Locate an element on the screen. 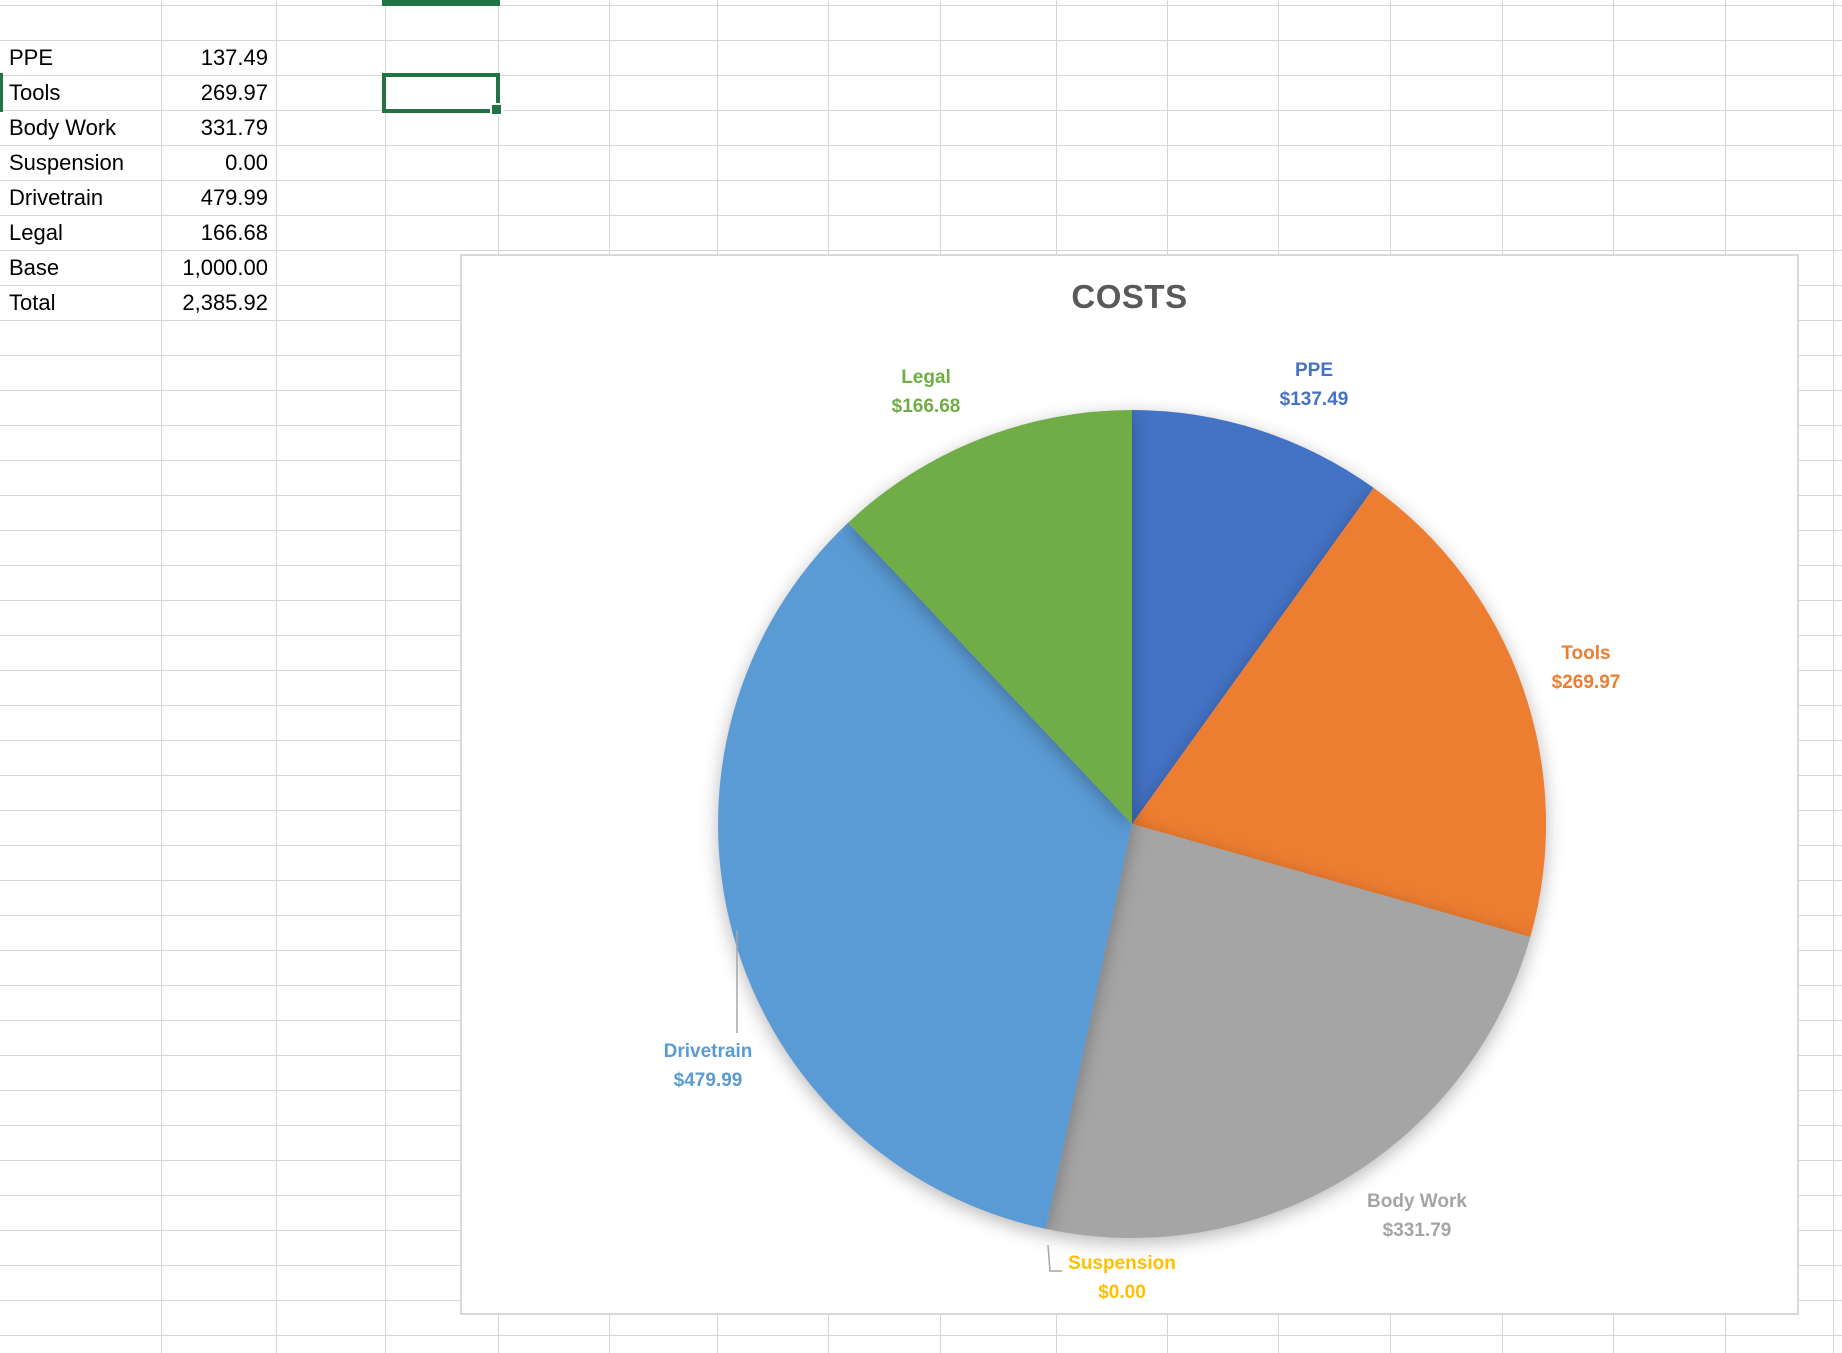  pie-slice-legal is located at coordinates (990, 617).